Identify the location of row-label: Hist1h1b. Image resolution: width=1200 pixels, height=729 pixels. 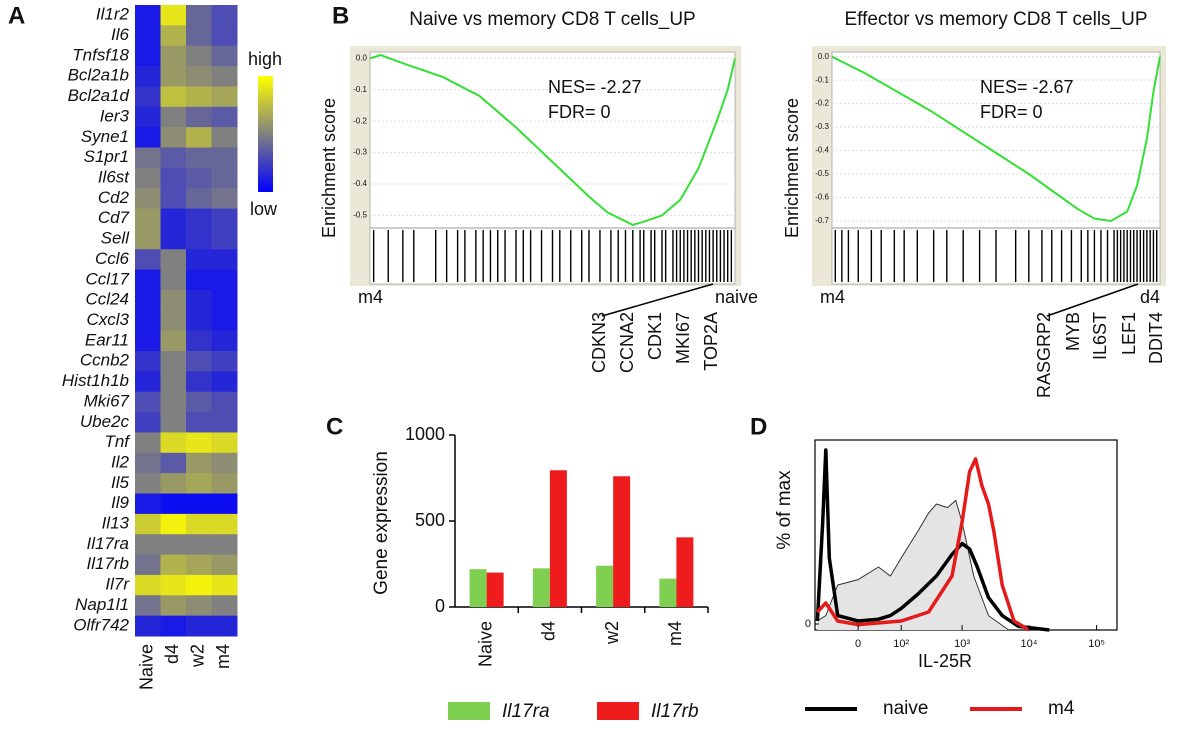
(95, 380).